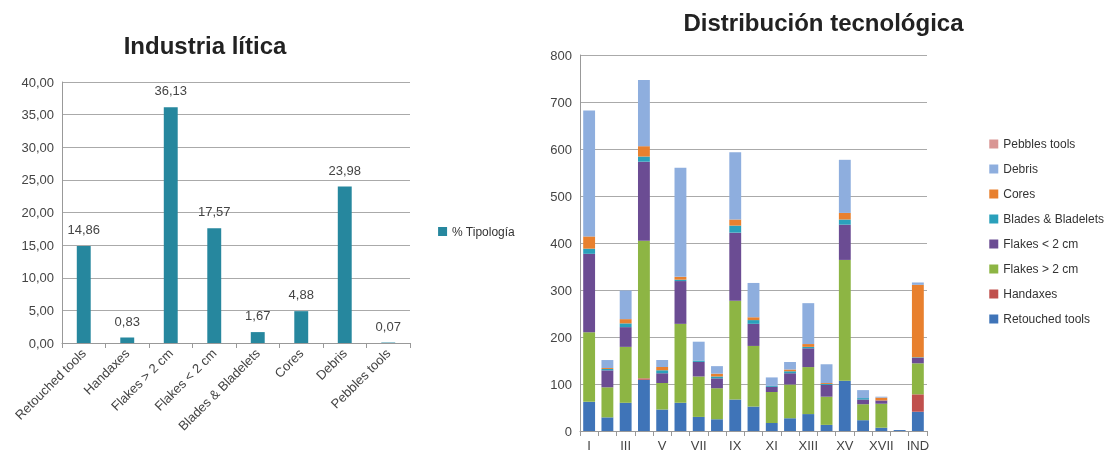  What do you see at coordinates (37, 82) in the screenshot?
I see `y-tick-label: 40,00` at bounding box center [37, 82].